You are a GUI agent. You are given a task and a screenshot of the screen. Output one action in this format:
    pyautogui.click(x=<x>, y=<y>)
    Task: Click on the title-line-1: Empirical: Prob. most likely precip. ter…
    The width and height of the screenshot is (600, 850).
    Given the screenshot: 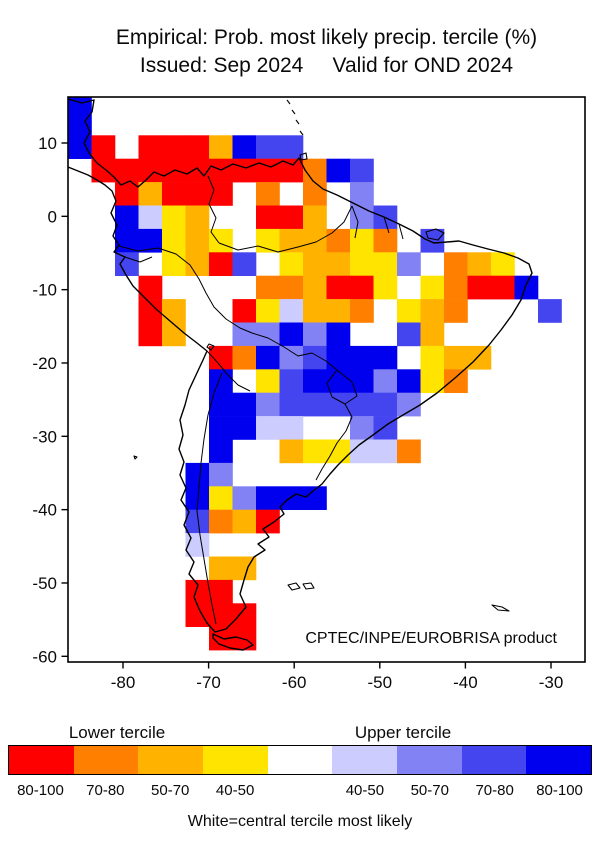 What is the action you would take?
    pyautogui.click(x=326, y=37)
    